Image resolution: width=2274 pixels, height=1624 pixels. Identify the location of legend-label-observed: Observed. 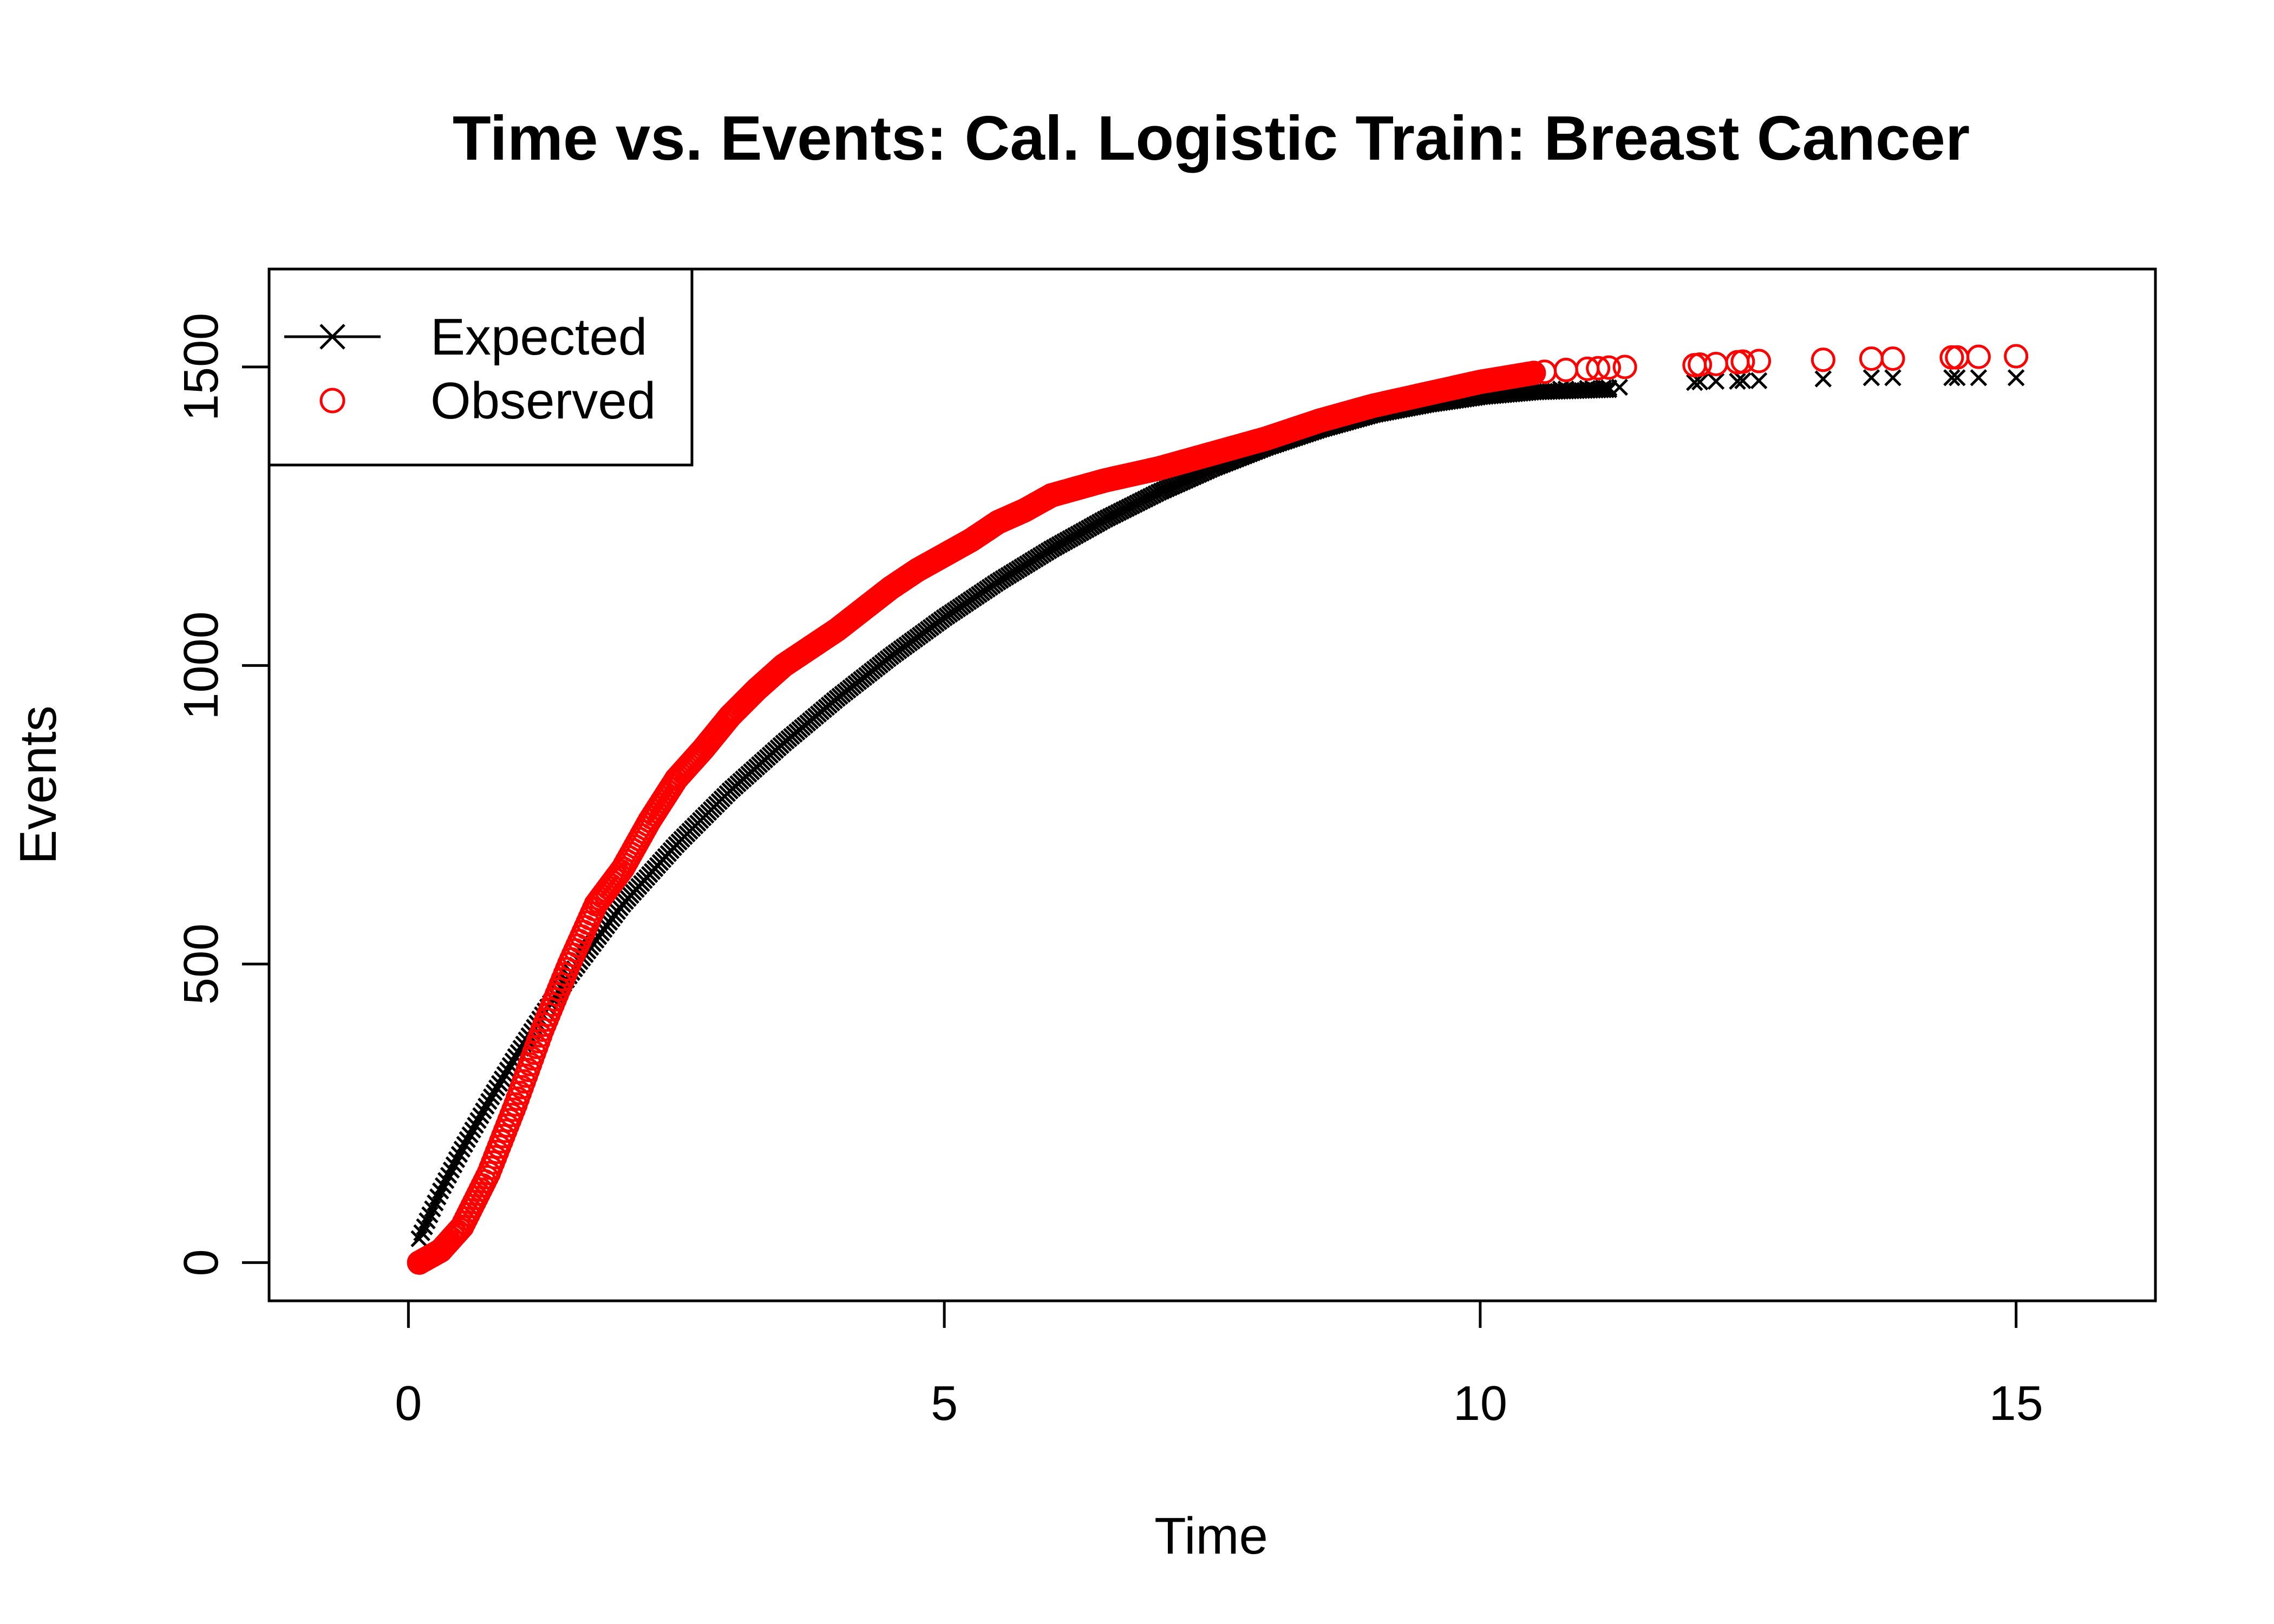
(543, 401).